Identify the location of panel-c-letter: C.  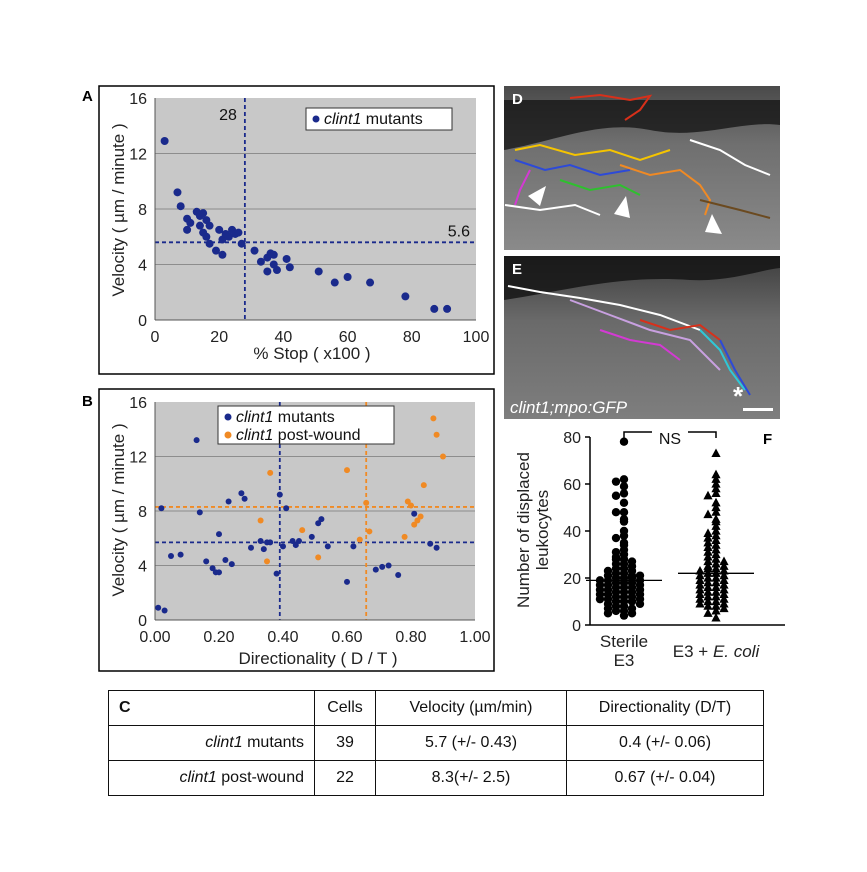
(125, 707).